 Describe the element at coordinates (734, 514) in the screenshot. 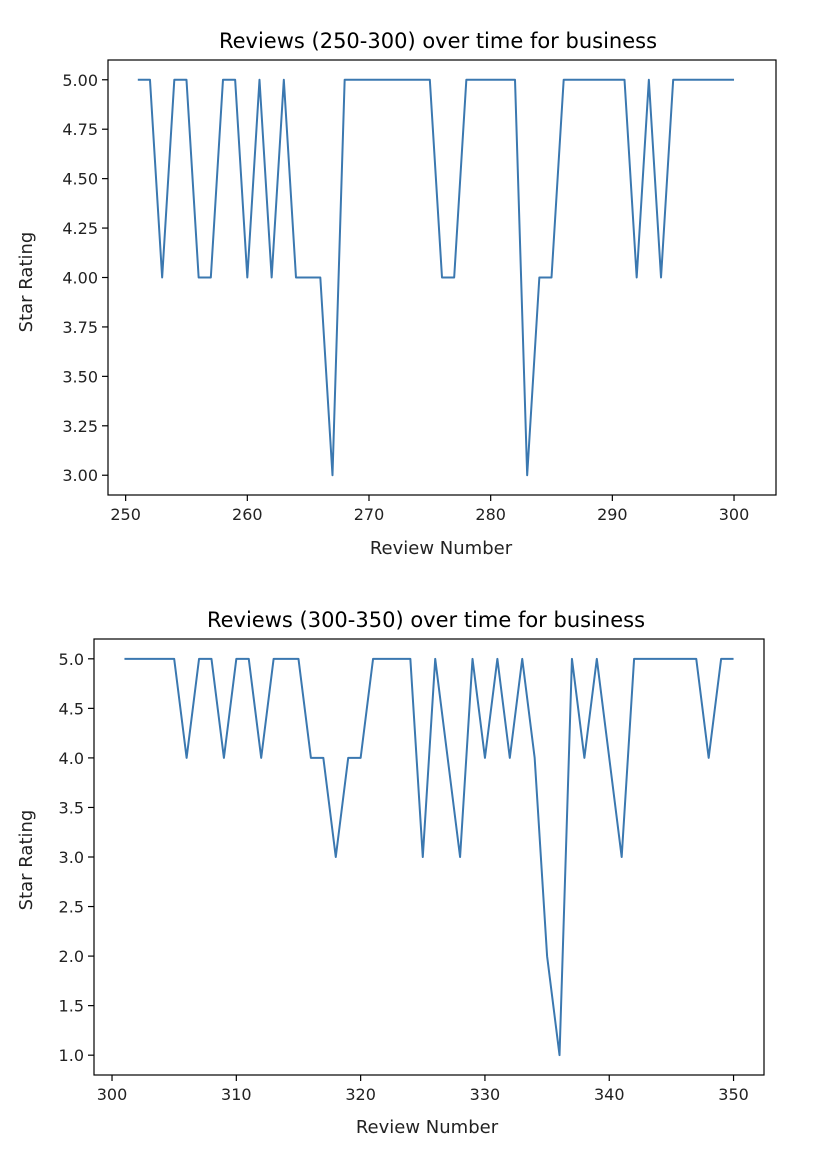

I see `chart-1-x-tick-label: 300` at that location.